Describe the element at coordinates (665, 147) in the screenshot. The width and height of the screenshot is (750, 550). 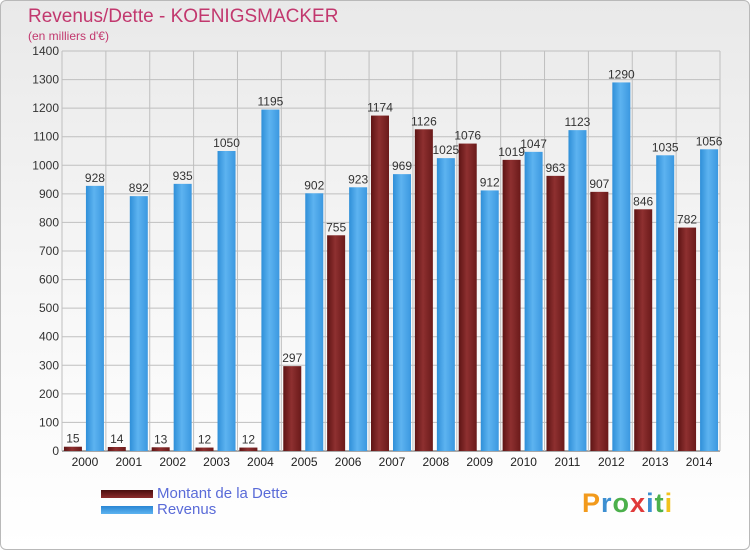
I see `data-label-revenus: 1035` at that location.